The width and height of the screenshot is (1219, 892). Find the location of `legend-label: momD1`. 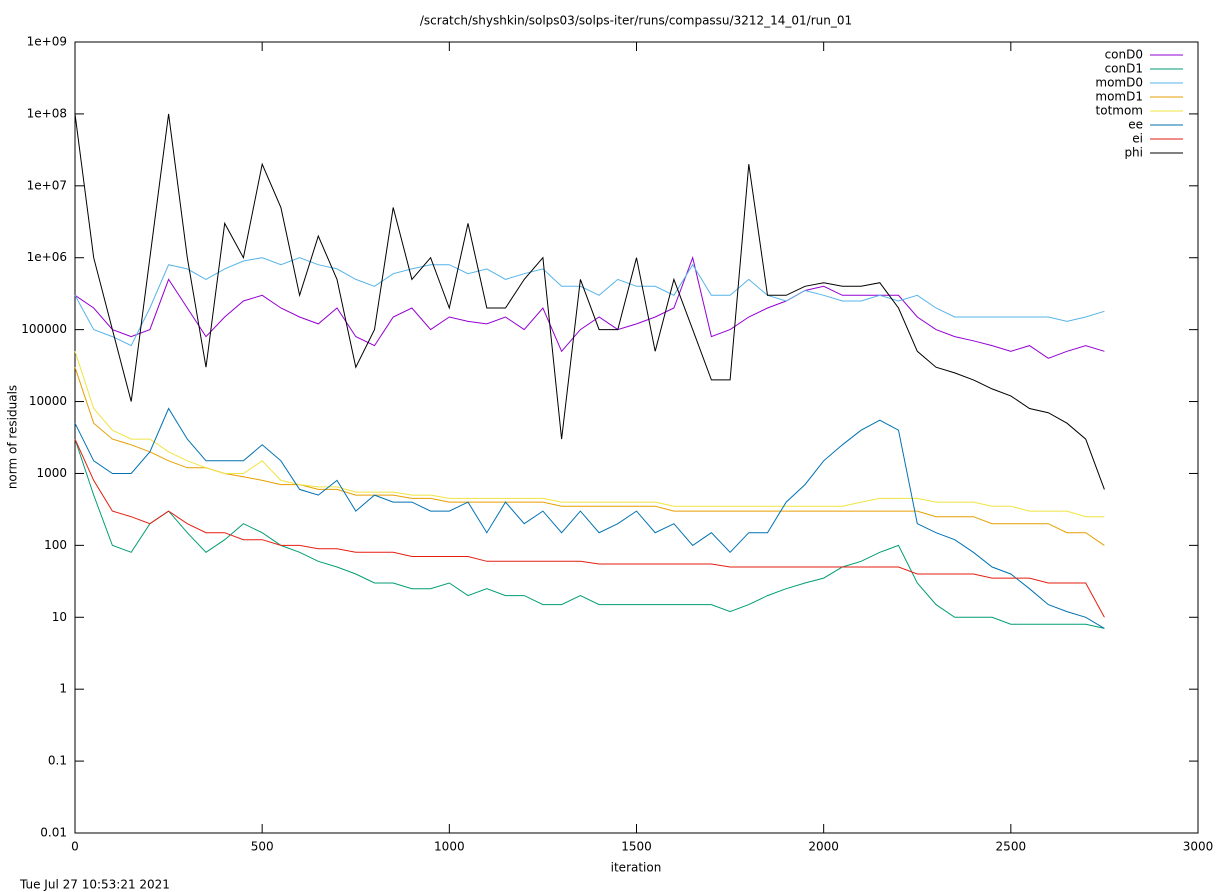

legend-label: momD1 is located at coordinates (1119, 97).